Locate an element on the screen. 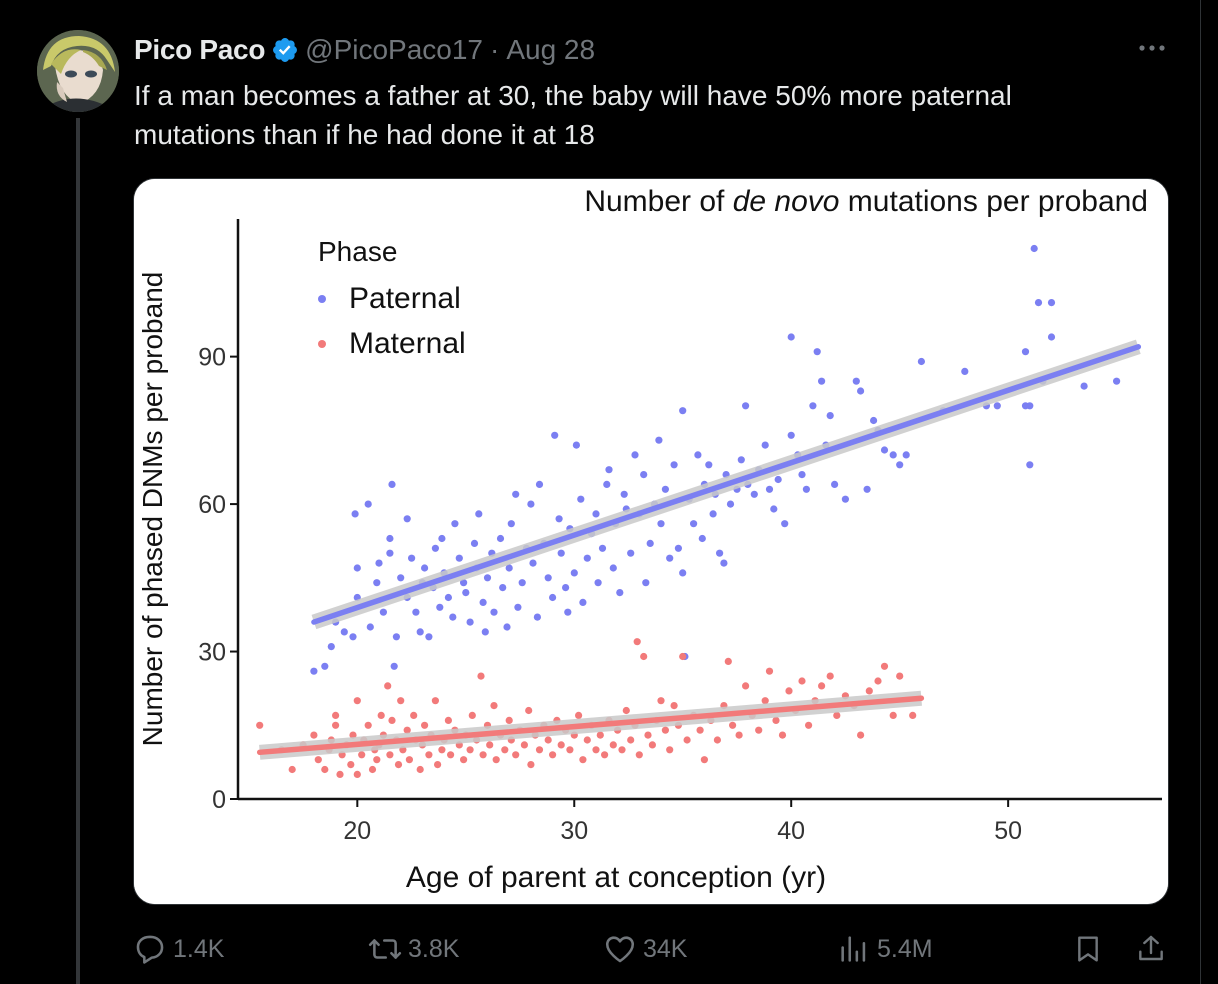  avatar is located at coordinates (78, 71).